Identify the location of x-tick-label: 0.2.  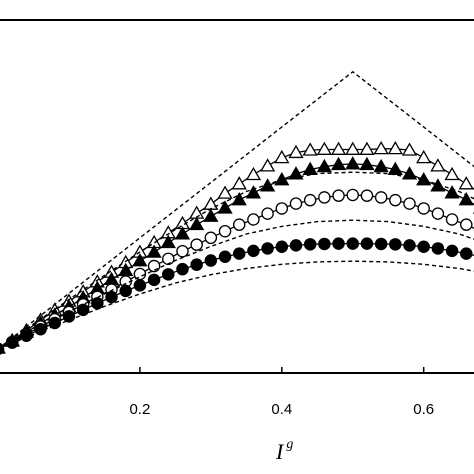
(139, 409).